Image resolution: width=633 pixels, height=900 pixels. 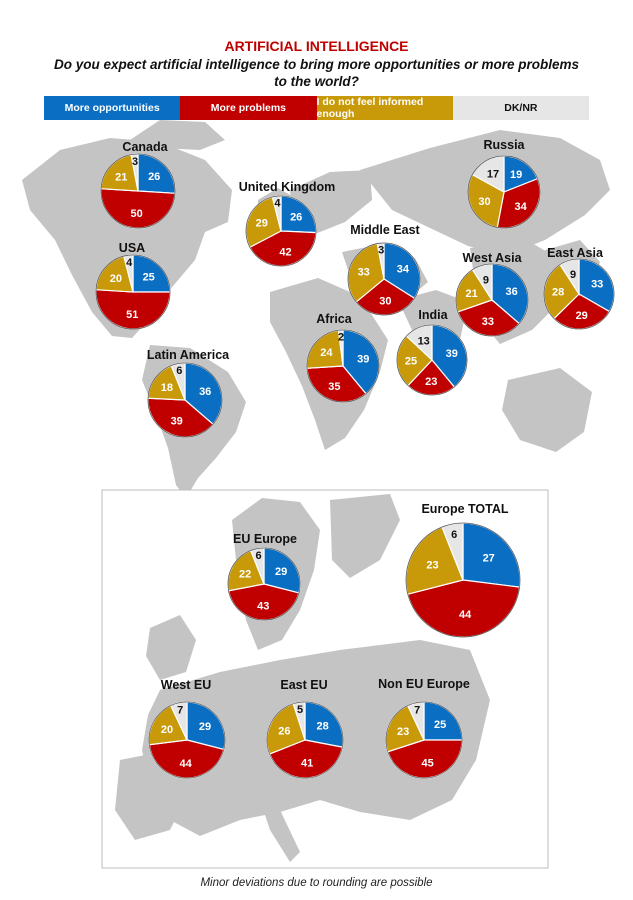 What do you see at coordinates (334, 387) in the screenshot?
I see `data-label-more-problems: 35` at bounding box center [334, 387].